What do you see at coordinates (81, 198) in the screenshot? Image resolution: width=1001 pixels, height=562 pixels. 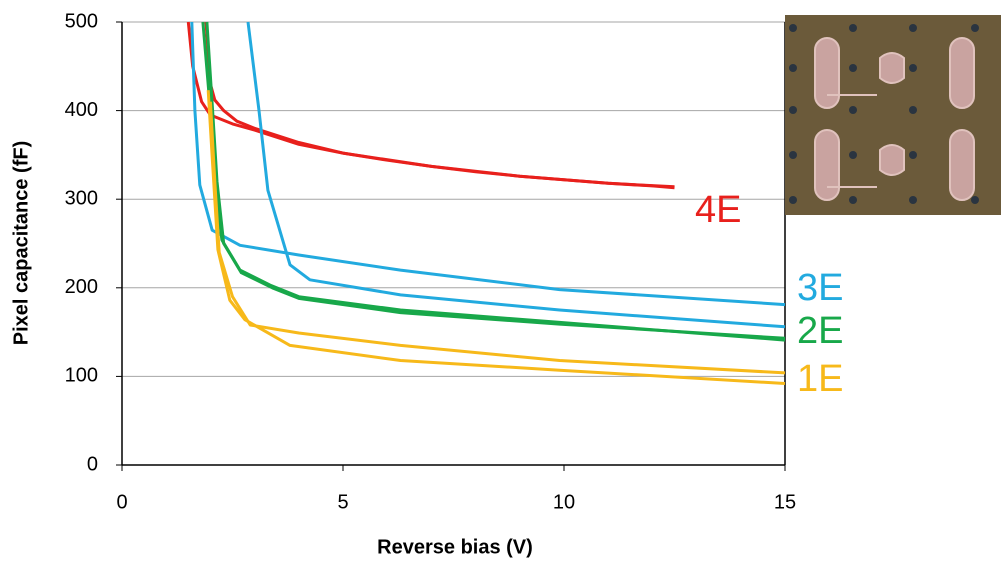 I see `y-tick-label: 300` at bounding box center [81, 198].